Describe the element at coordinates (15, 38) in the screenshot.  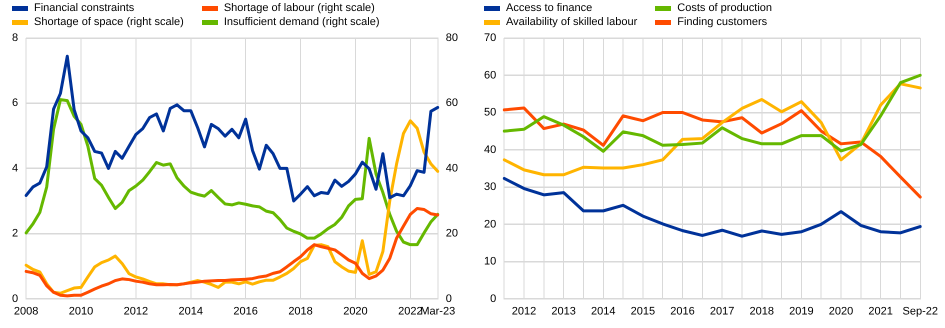
I see `y-tick-label: 8` at that location.